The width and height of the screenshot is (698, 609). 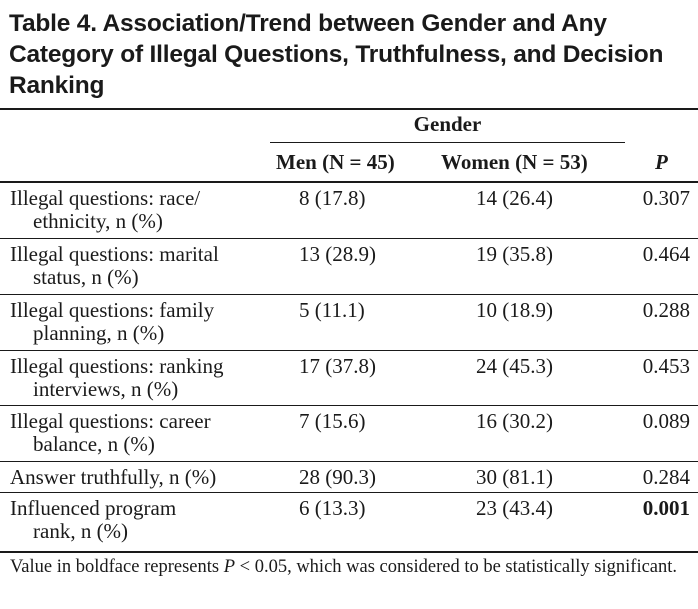 I want to click on p-value: 0.453, so click(x=666, y=366).